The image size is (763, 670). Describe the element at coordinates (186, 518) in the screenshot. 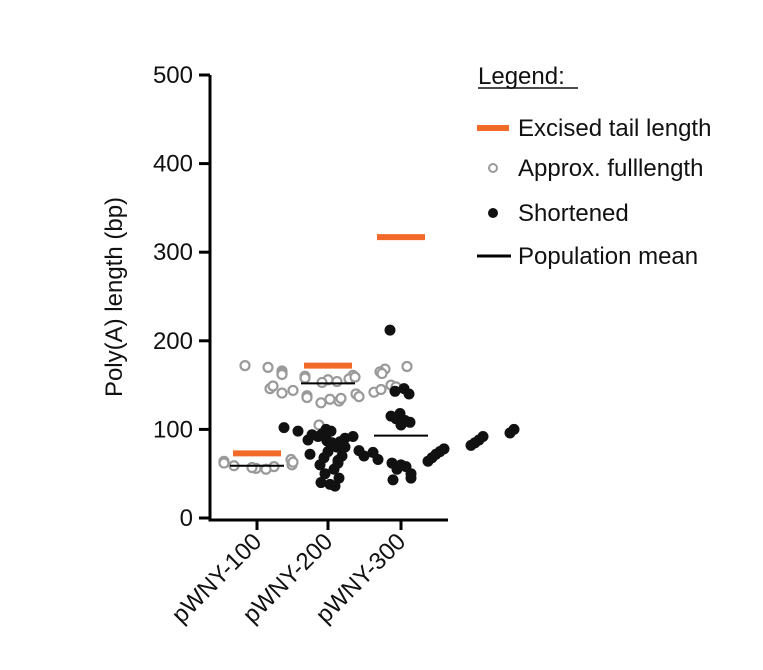

I see `y-tick-label: 0` at that location.